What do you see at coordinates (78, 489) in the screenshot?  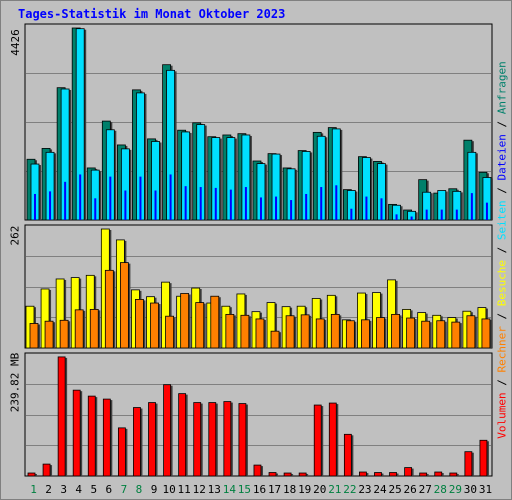 I see `x-tick-label: 4` at bounding box center [78, 489].